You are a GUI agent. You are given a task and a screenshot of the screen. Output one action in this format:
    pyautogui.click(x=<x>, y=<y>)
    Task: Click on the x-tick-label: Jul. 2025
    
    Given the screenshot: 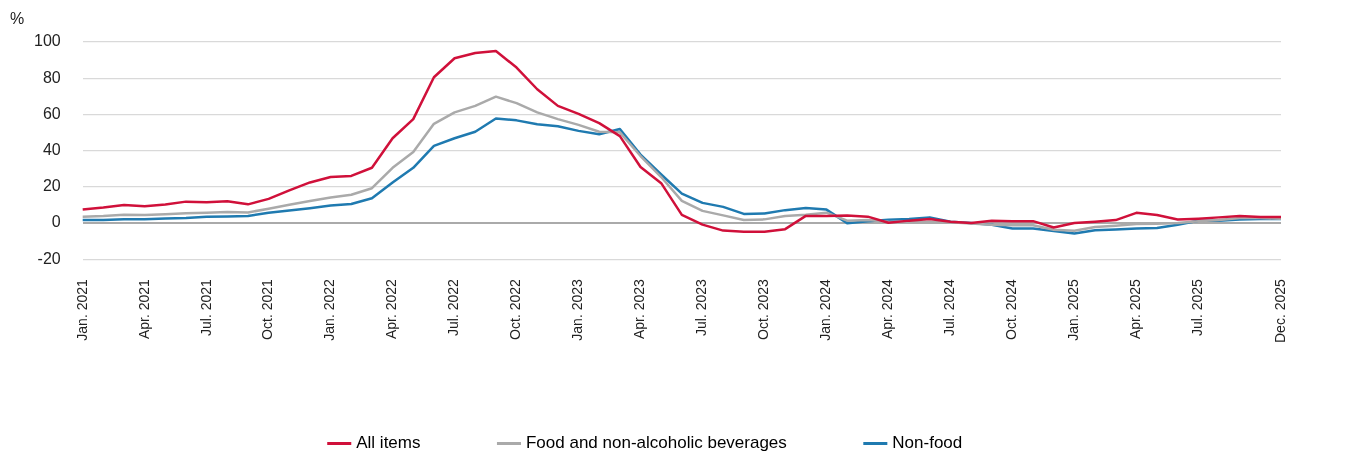 What is the action you would take?
    pyautogui.click(x=1197, y=307)
    